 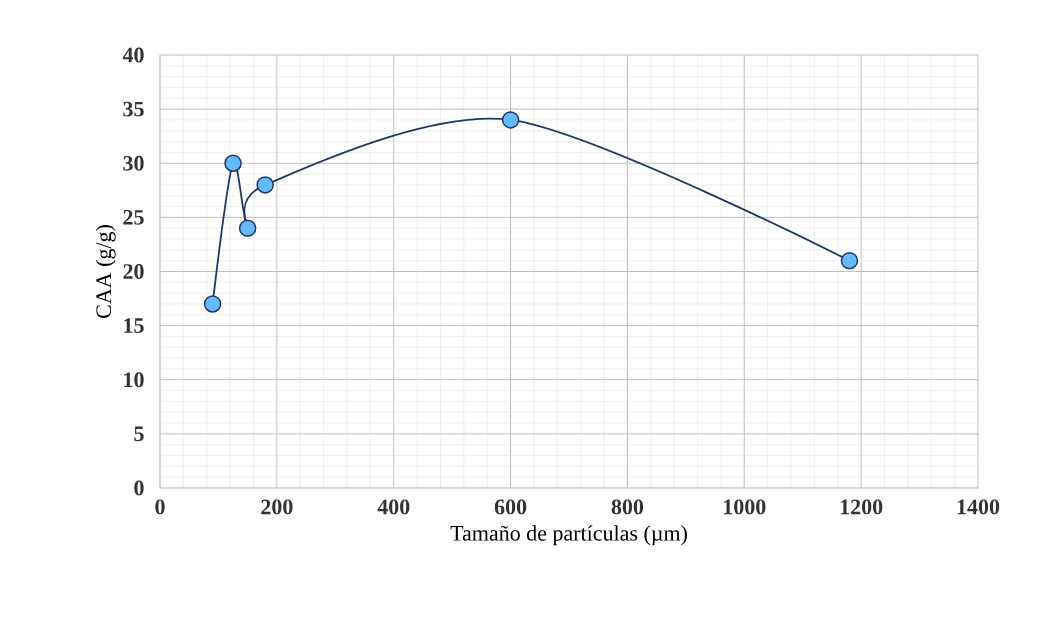 I want to click on y-axis-title: CAA (g/g), so click(x=105, y=271).